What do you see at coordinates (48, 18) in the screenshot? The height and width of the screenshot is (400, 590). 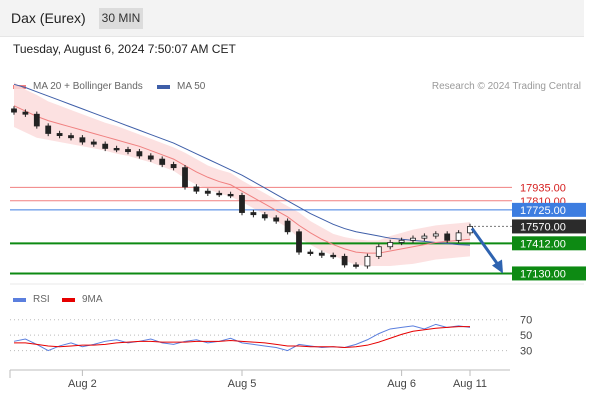 I see `instrument-title: Dax (Eurex)` at bounding box center [48, 18].